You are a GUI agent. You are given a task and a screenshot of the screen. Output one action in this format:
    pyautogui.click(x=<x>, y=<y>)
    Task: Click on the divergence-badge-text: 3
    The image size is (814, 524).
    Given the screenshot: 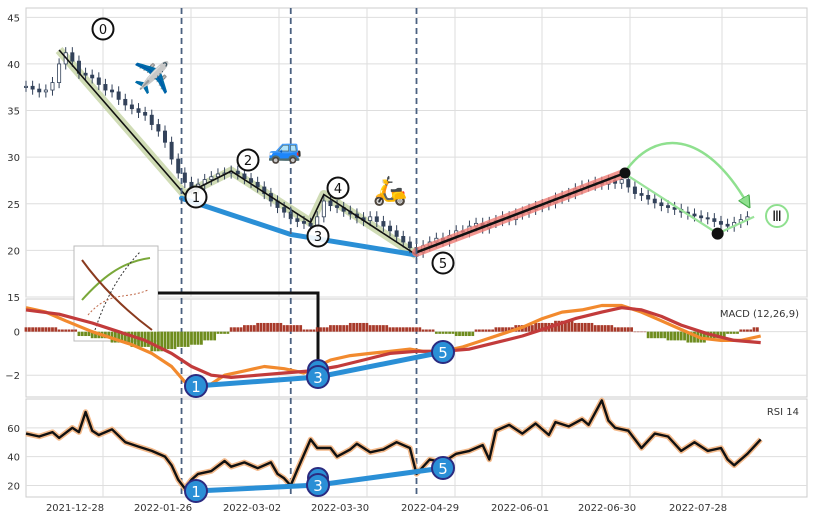 What is the action you would take?
    pyautogui.click(x=318, y=378)
    